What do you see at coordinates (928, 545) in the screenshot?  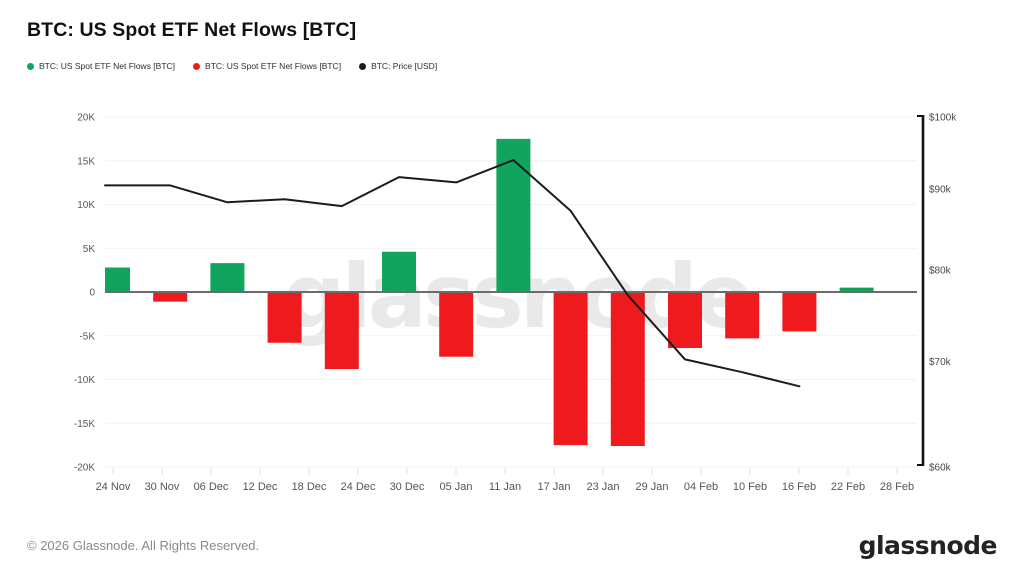 I see `glassnode-logo: glassnode` at bounding box center [928, 545].